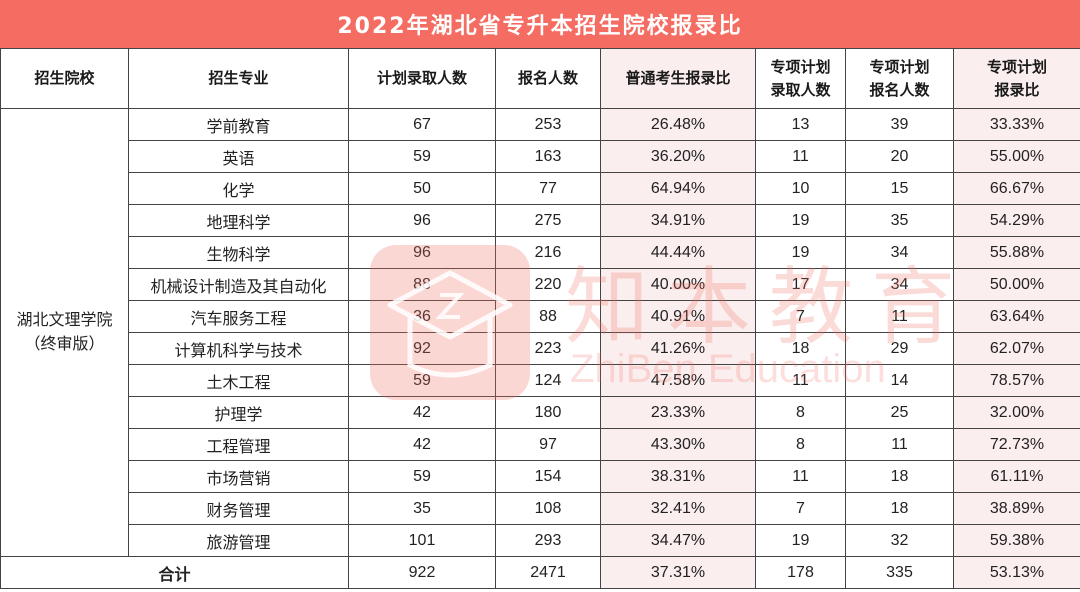 This screenshot has height=592, width=1080. What do you see at coordinates (238, 444) in the screenshot?
I see `cell-major: 工程管理` at bounding box center [238, 444].